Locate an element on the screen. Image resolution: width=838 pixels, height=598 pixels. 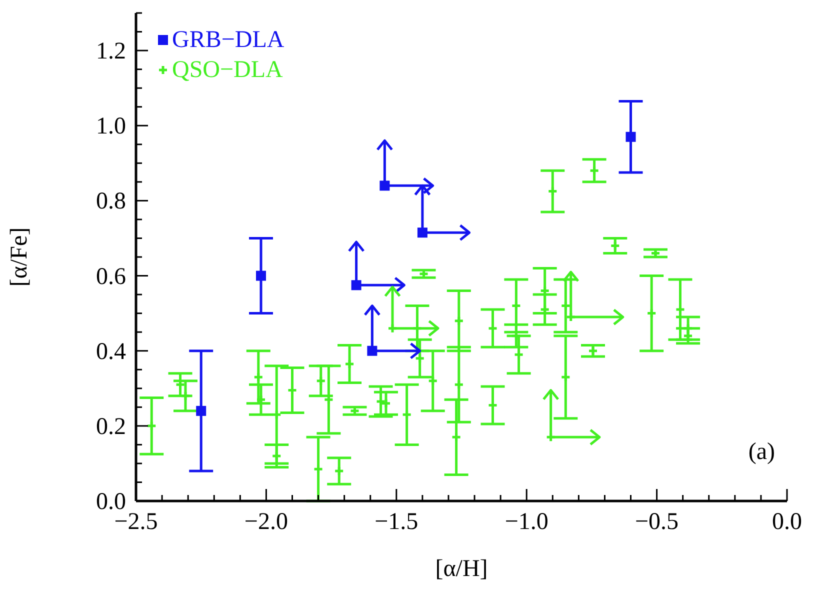
x-axis-title: [α/H] is located at coordinates (461, 569).